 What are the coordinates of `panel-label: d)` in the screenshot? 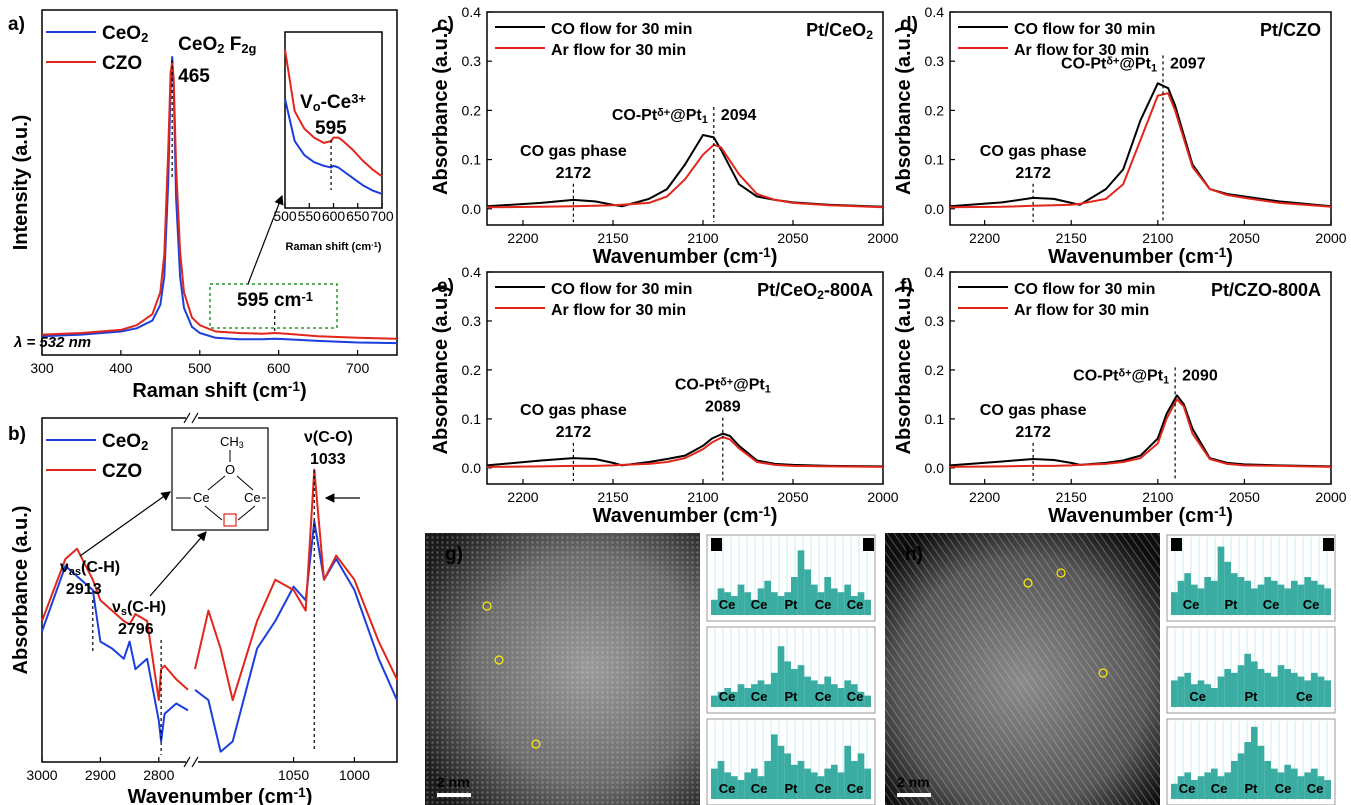 It's located at (909, 24).